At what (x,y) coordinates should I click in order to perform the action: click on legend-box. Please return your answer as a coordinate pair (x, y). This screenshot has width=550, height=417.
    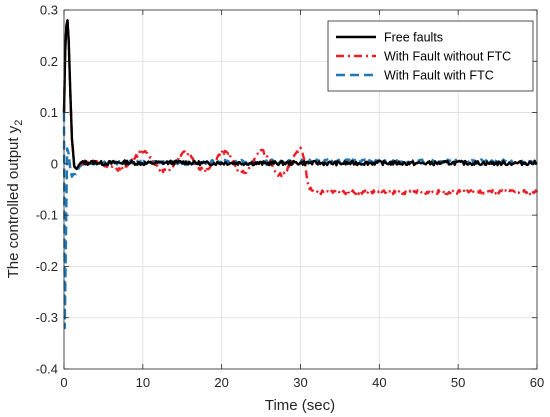
    Looking at the image, I should click on (430, 56).